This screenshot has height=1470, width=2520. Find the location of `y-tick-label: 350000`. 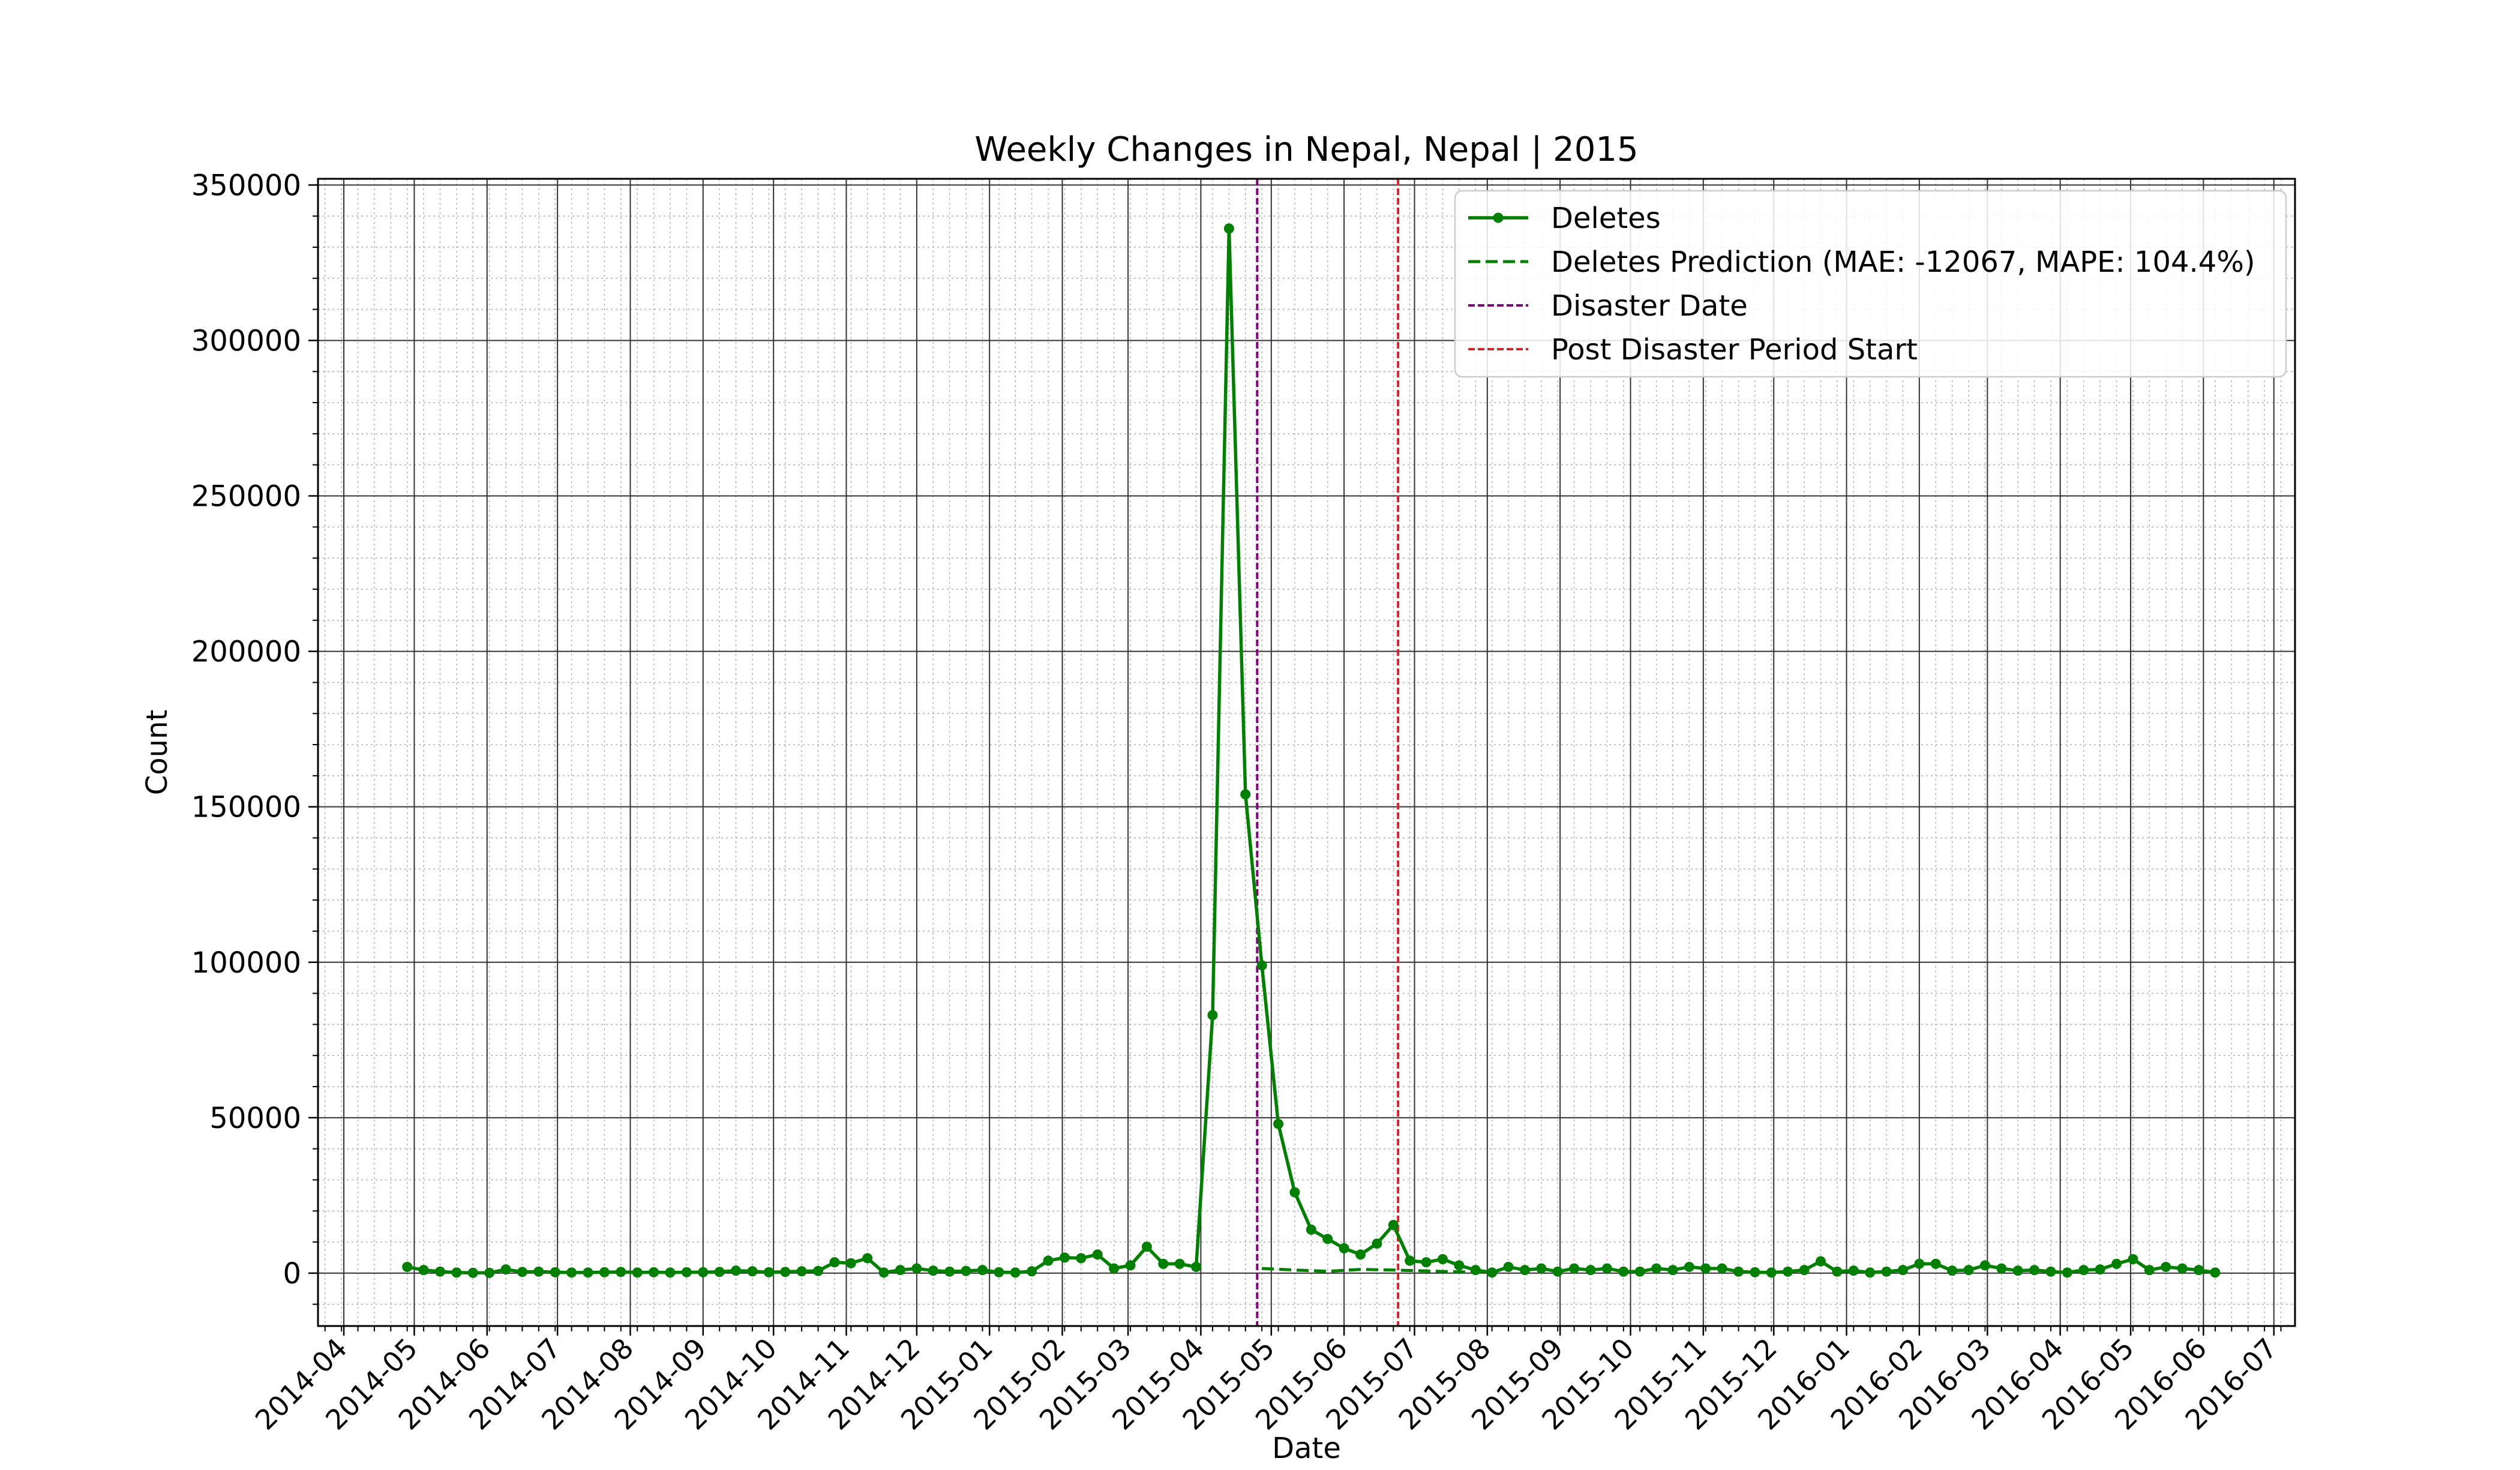

y-tick-label: 350000 is located at coordinates (246, 185).